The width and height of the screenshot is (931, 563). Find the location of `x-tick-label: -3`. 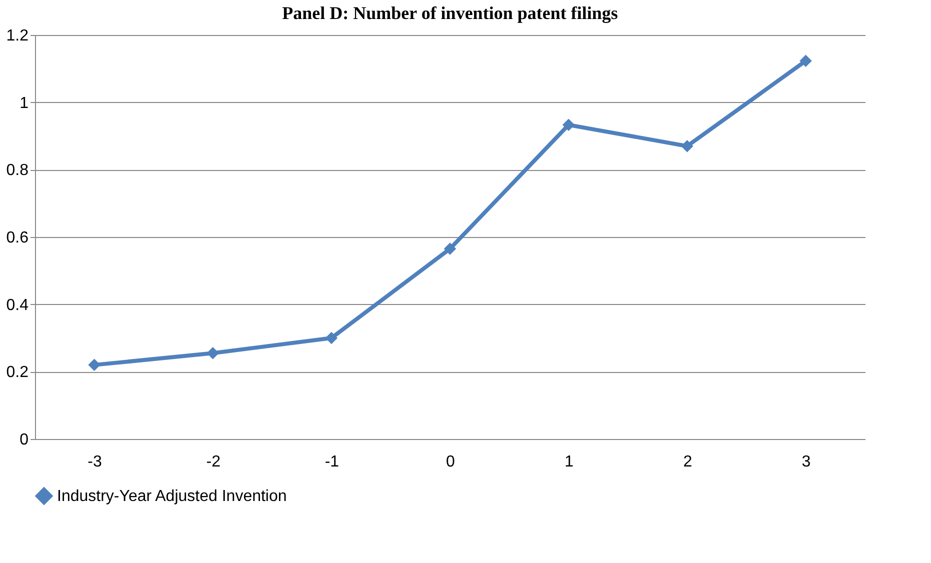

x-tick-label: -3 is located at coordinates (95, 462).